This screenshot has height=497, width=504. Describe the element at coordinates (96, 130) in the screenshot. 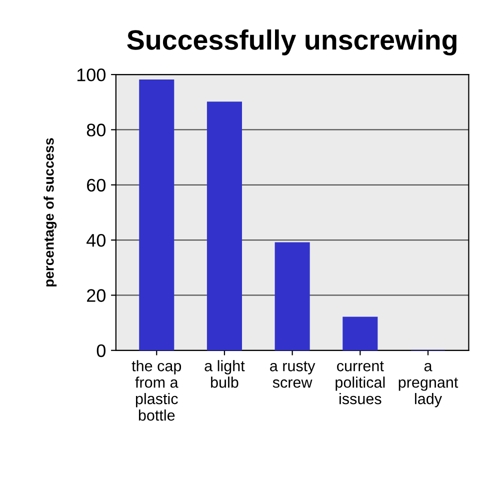

I see `y-tick-label: 80` at that location.